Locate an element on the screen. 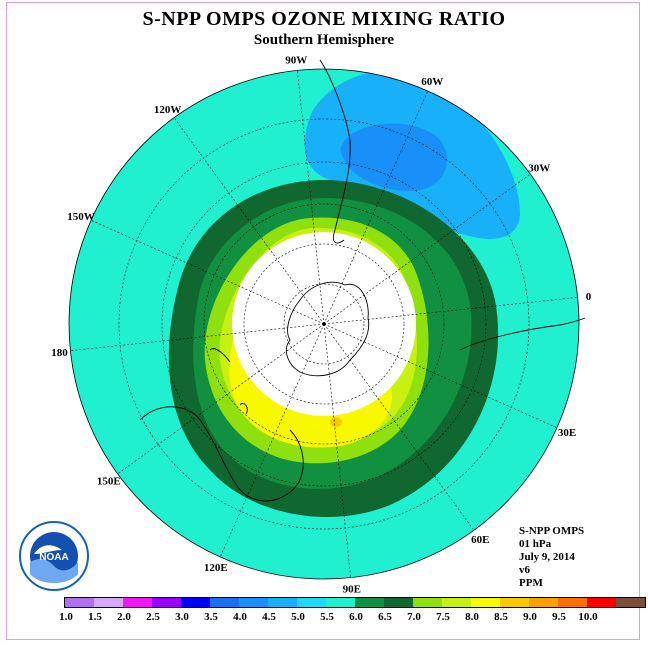 Image resolution: width=648 pixels, height=648 pixels. colorbar-tick-label: 7.5 is located at coordinates (443, 617).